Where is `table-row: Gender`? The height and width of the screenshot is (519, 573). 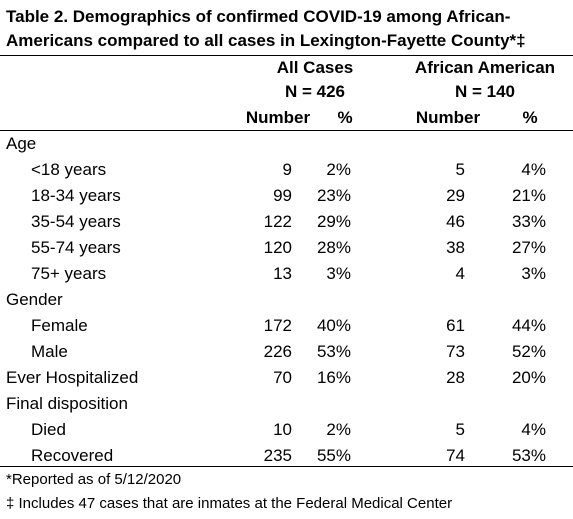 table-row: Gender is located at coordinates (286, 300).